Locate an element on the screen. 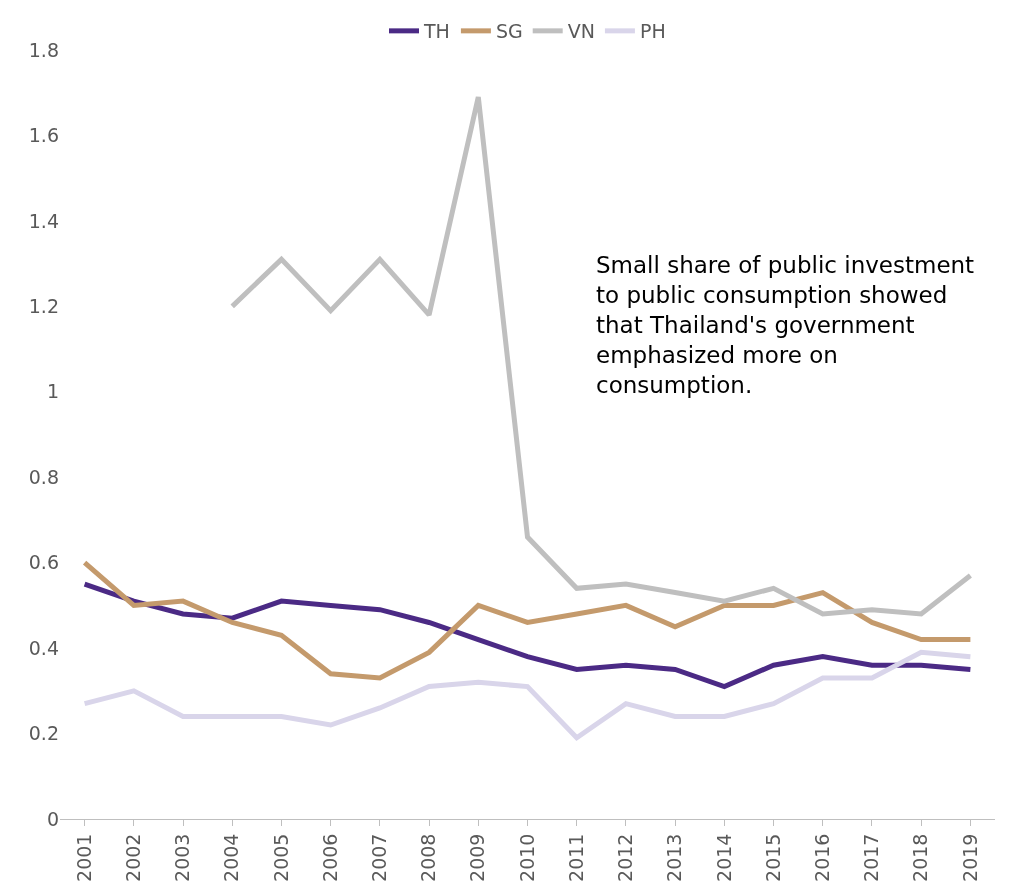  y-tick-label: 0.4 is located at coordinates (43, 647).